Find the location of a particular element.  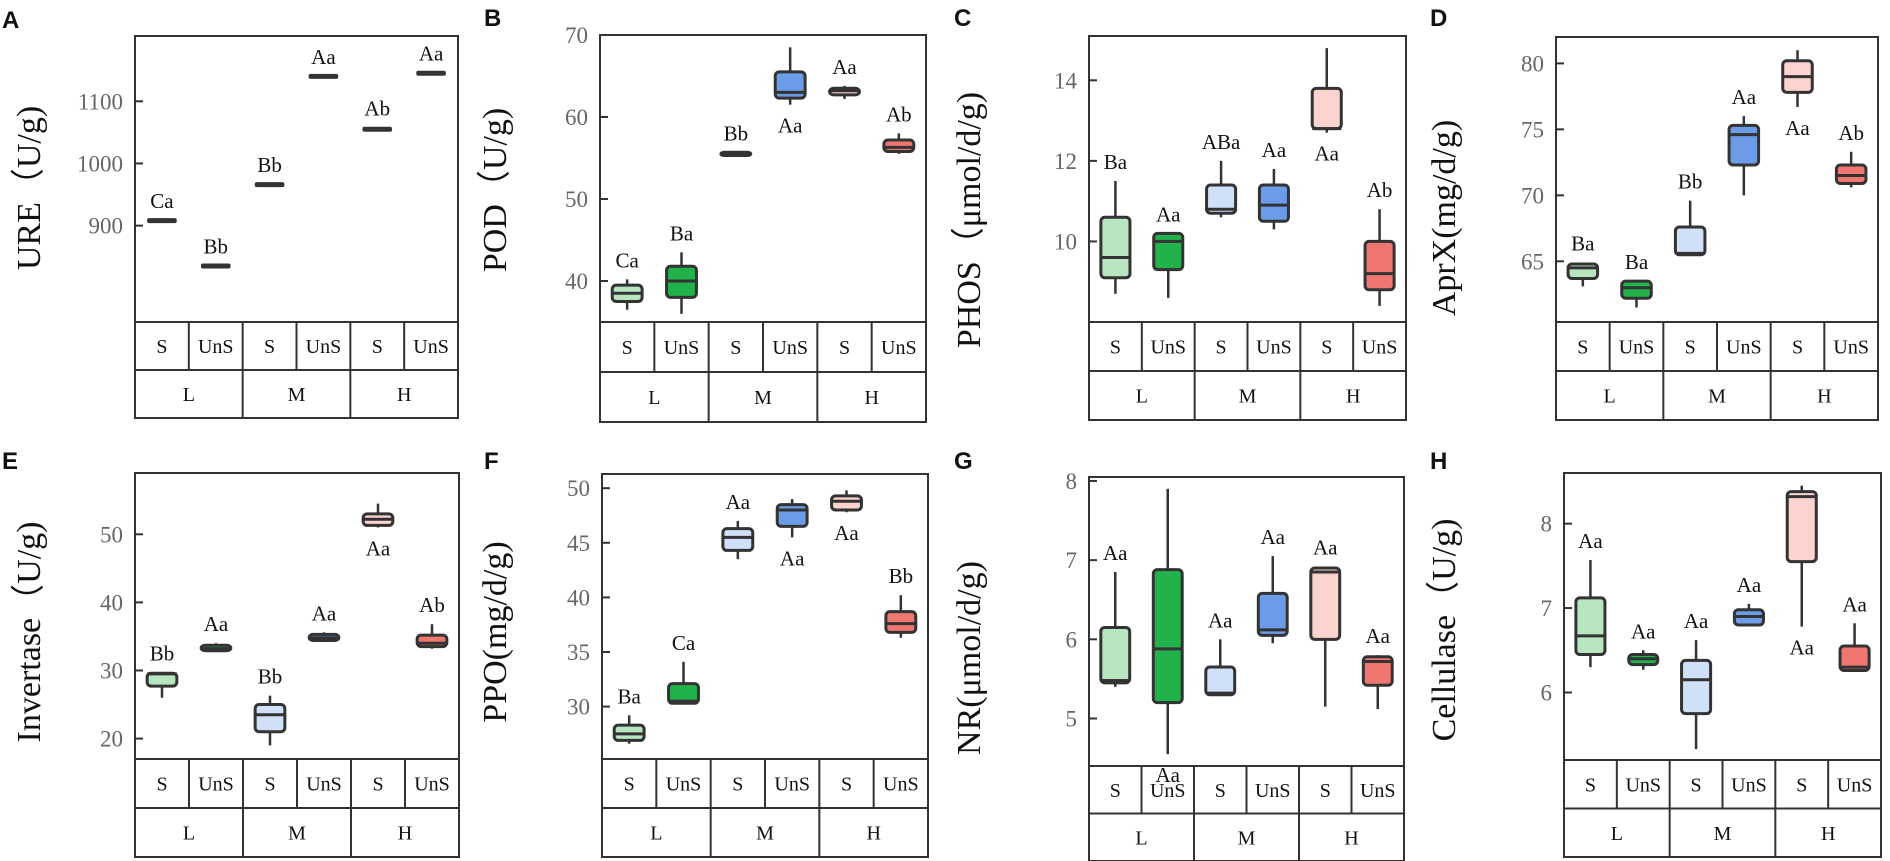

y-tick-label: 7 is located at coordinates (1072, 560).